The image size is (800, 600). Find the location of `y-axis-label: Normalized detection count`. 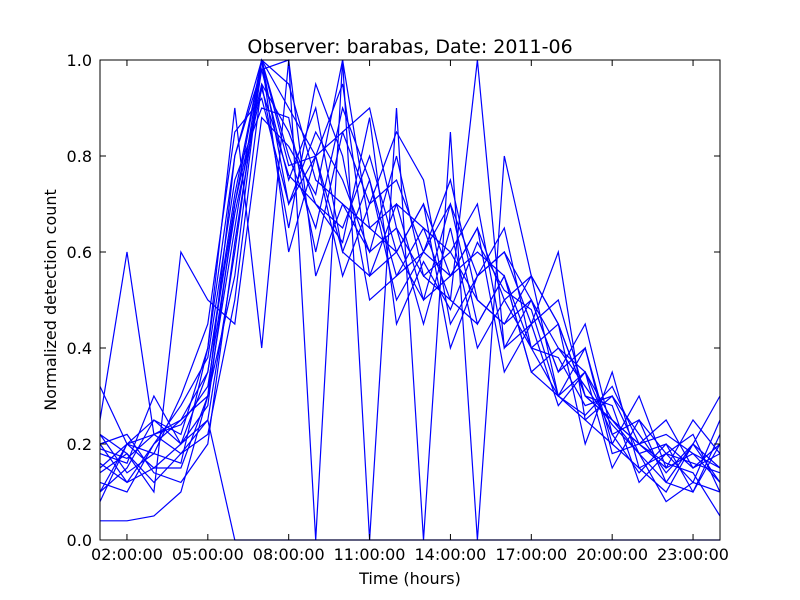

y-axis-label: Normalized detection count is located at coordinates (50, 300).